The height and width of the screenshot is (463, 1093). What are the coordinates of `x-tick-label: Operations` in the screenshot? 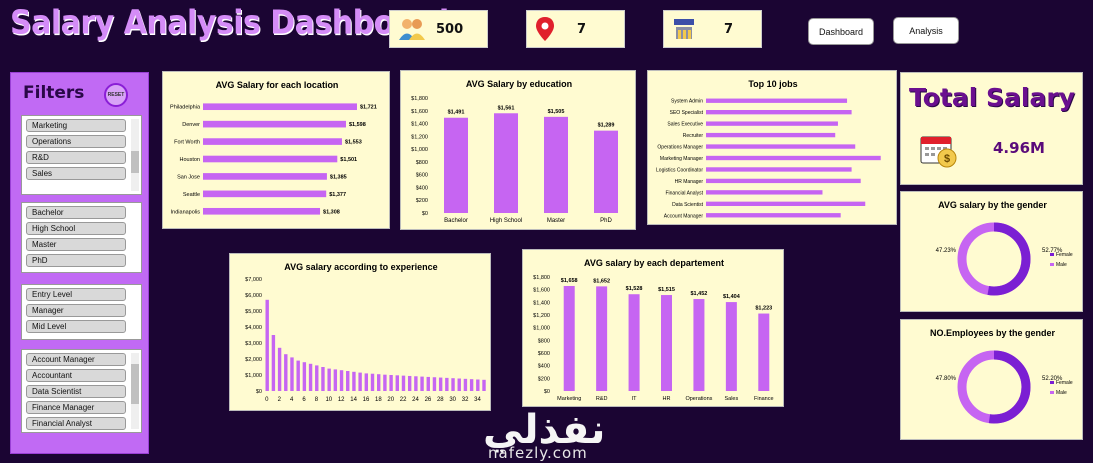 It's located at (698, 399).